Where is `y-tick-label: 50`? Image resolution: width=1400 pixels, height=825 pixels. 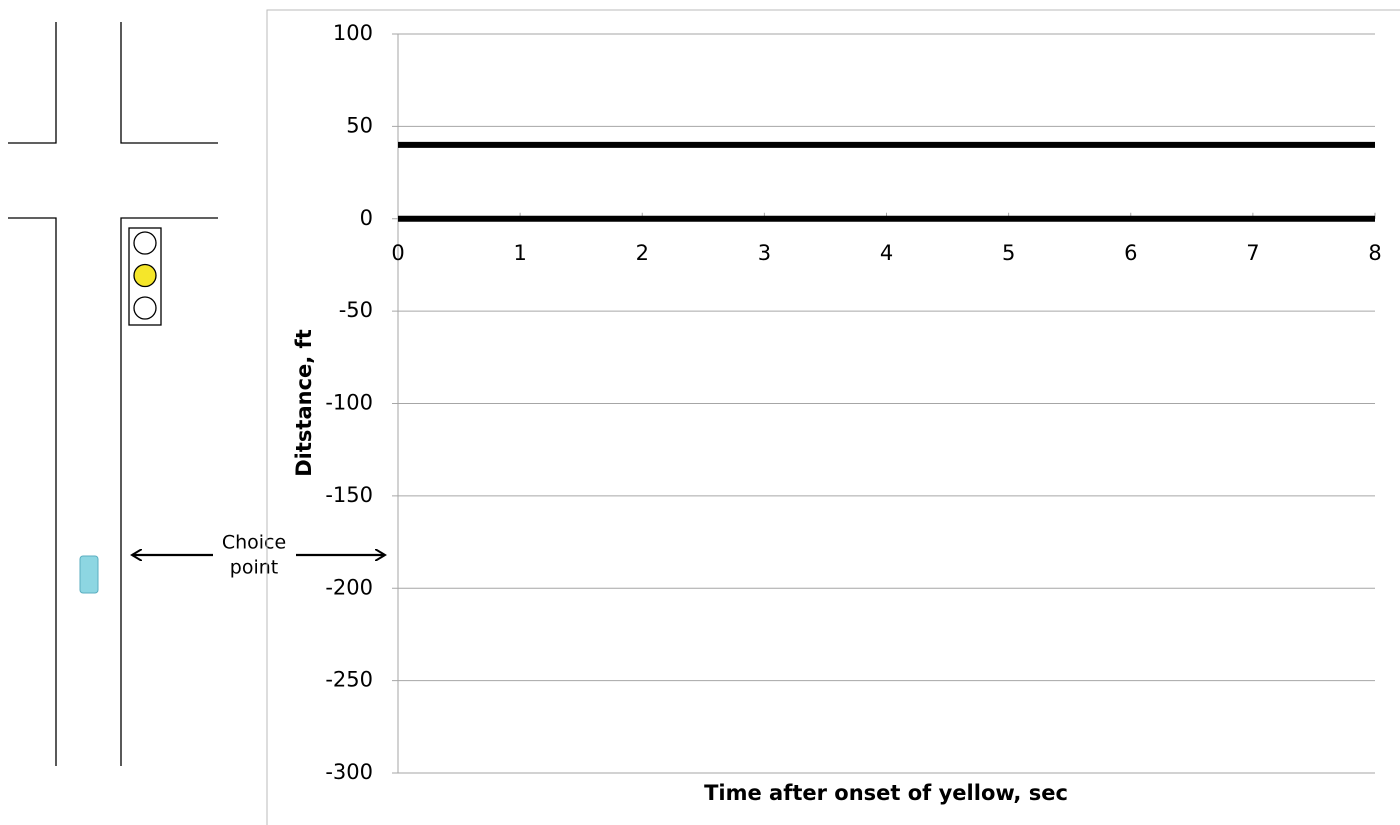
y-tick-label: 50 is located at coordinates (359, 125).